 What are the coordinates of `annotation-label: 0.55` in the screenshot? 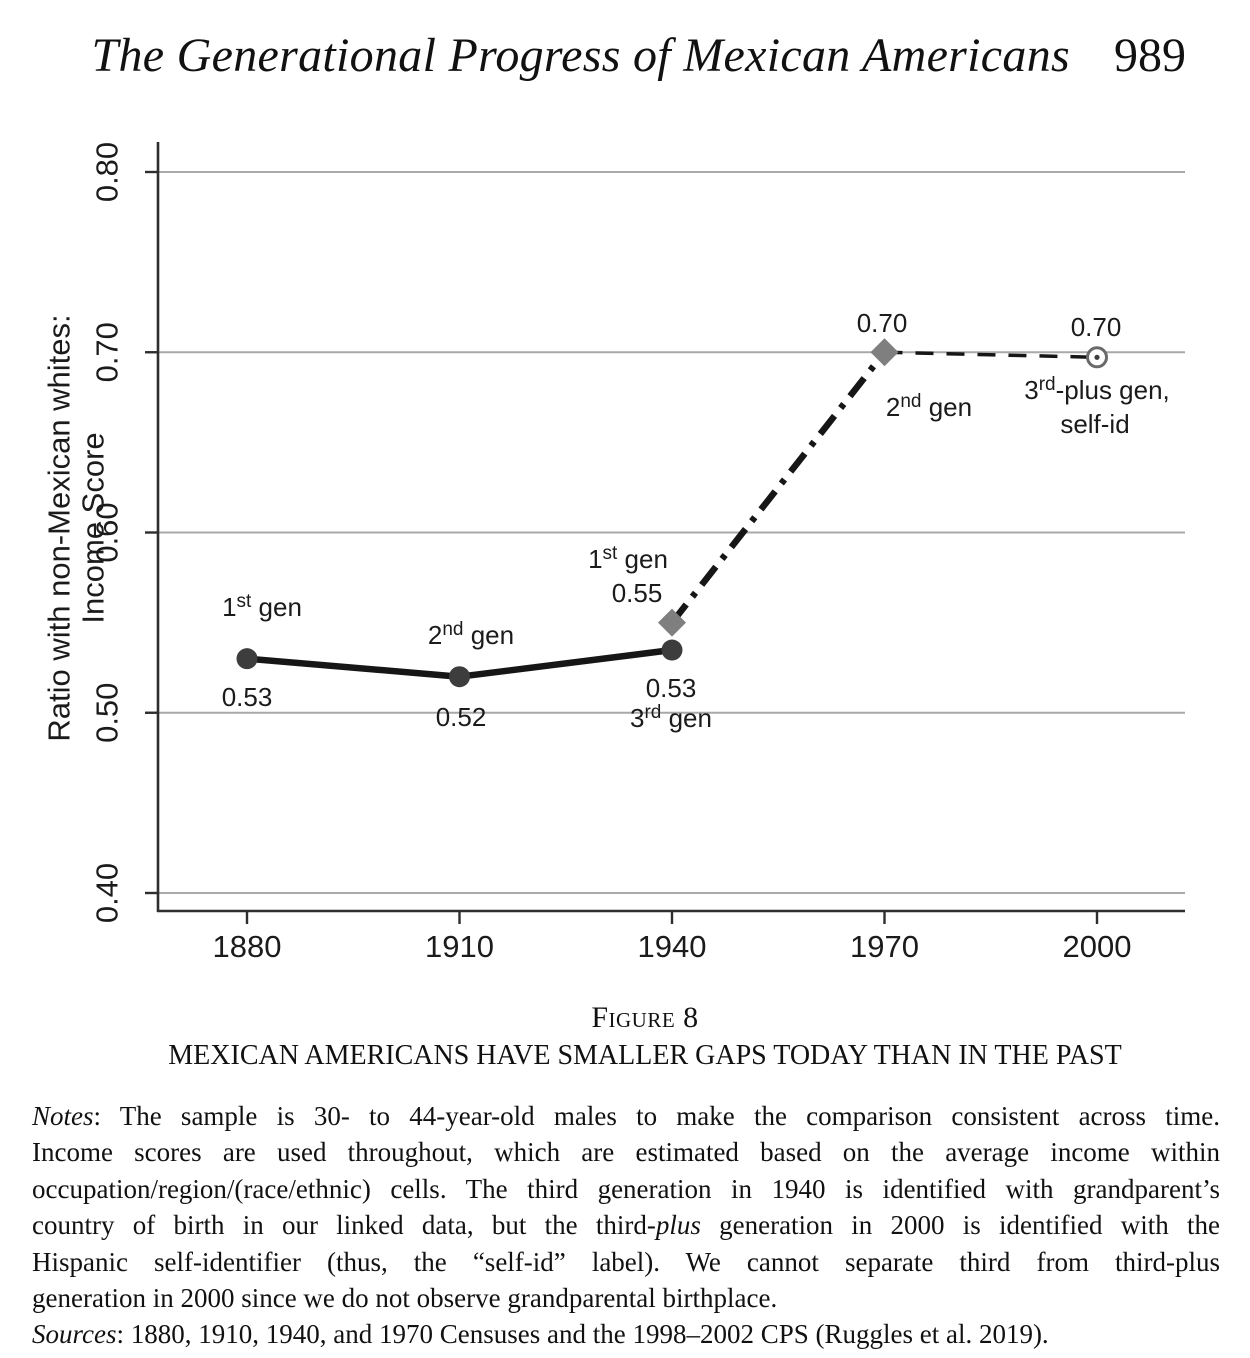 It's located at (637, 593).